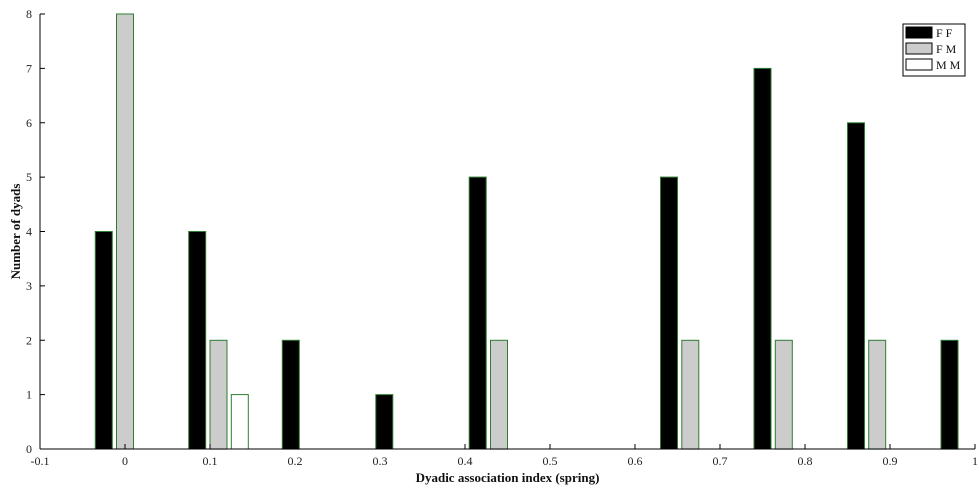  What do you see at coordinates (29, 286) in the screenshot?
I see `y-tick-label: 3` at bounding box center [29, 286].